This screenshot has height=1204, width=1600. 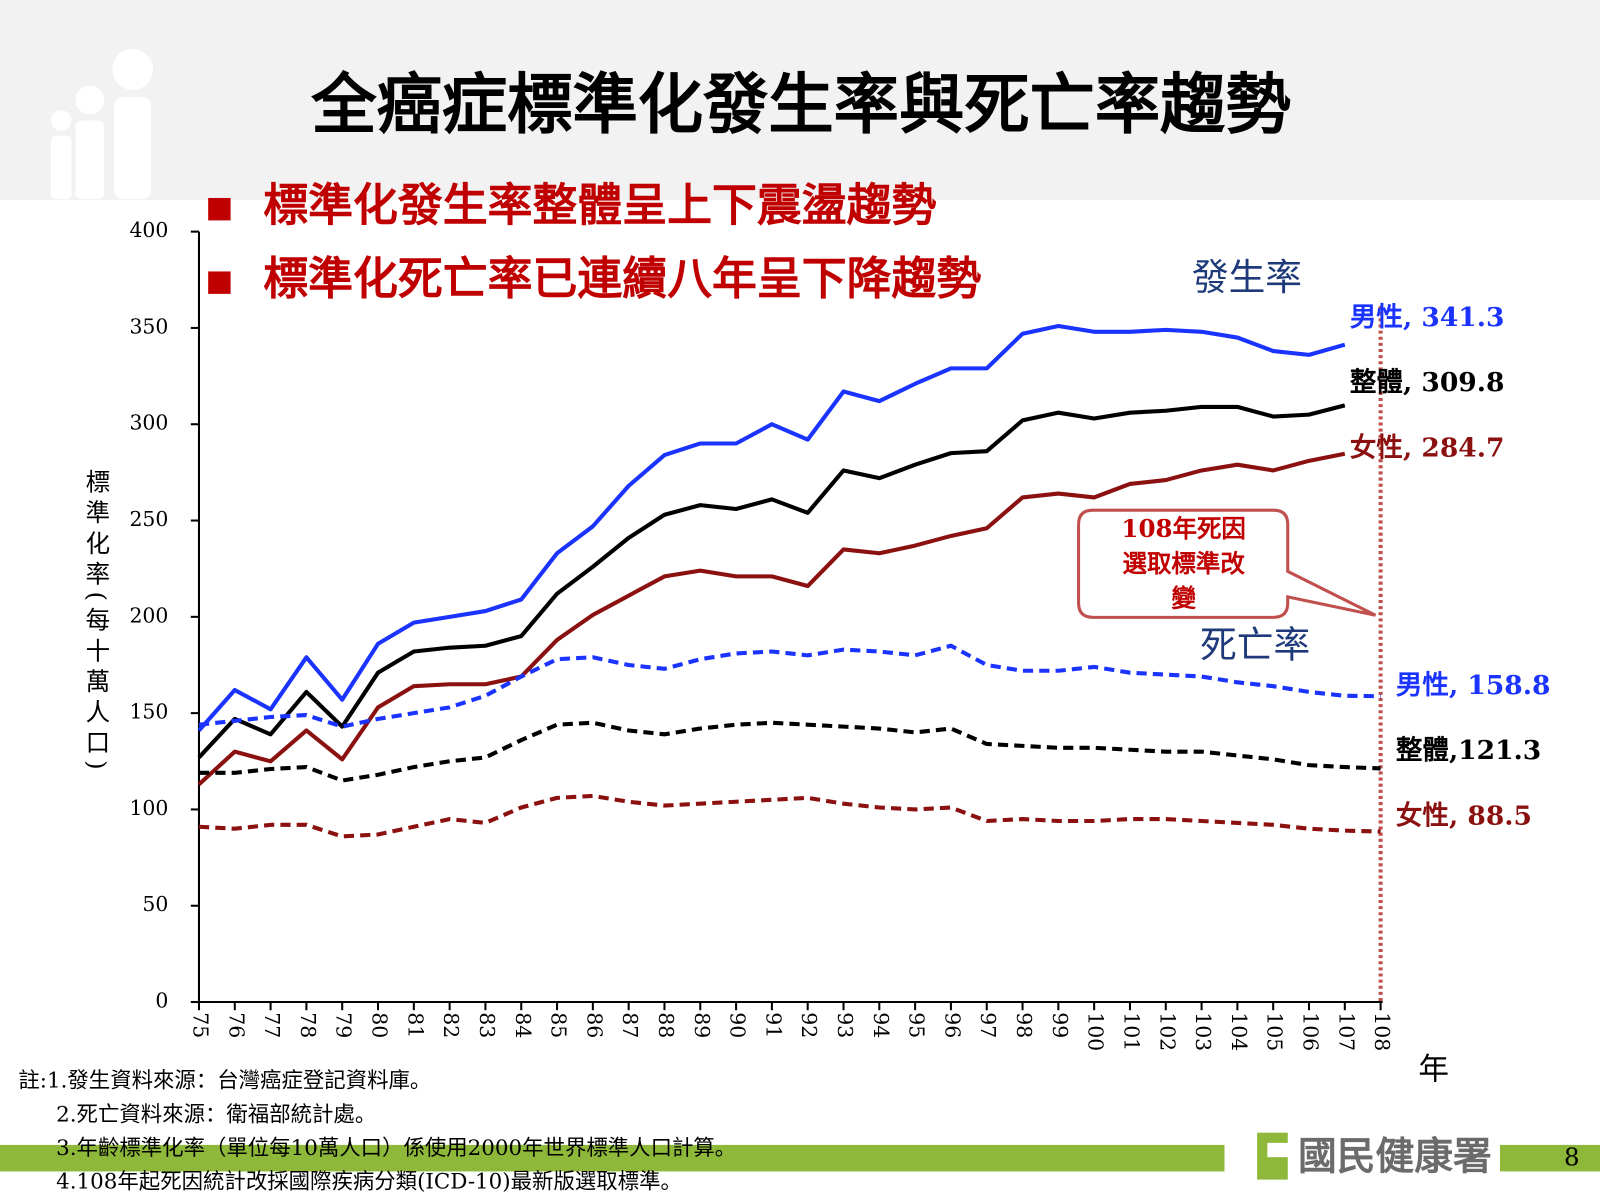 I want to click on x-tick-label: 99, so click(x=1060, y=1025).